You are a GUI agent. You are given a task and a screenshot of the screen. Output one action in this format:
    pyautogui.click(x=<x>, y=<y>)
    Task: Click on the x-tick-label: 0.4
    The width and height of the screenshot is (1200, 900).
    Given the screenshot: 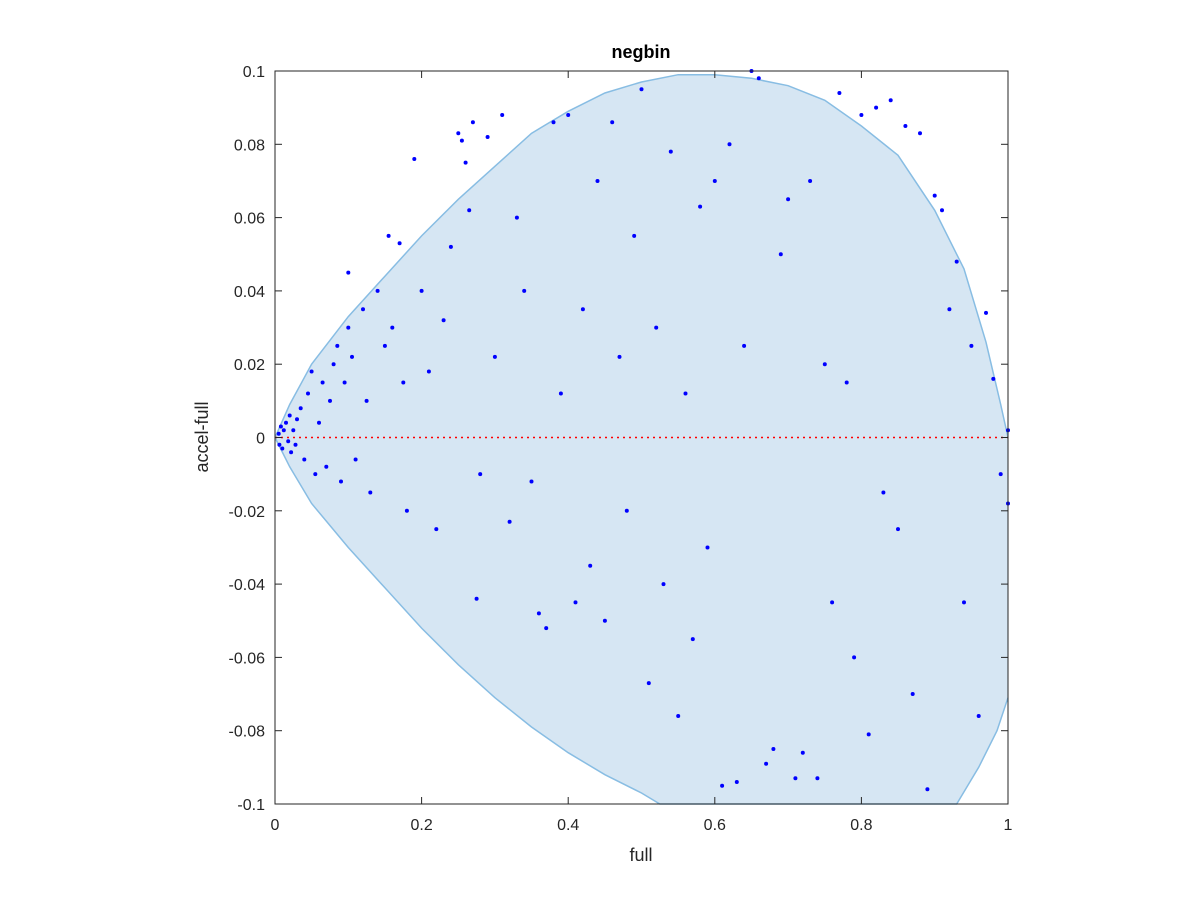 What is the action you would take?
    pyautogui.click(x=568, y=825)
    